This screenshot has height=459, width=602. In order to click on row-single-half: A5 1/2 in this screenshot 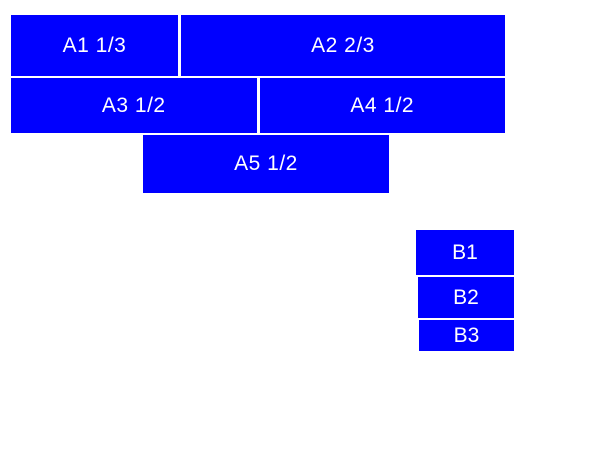, I will do `click(306, 164)`.